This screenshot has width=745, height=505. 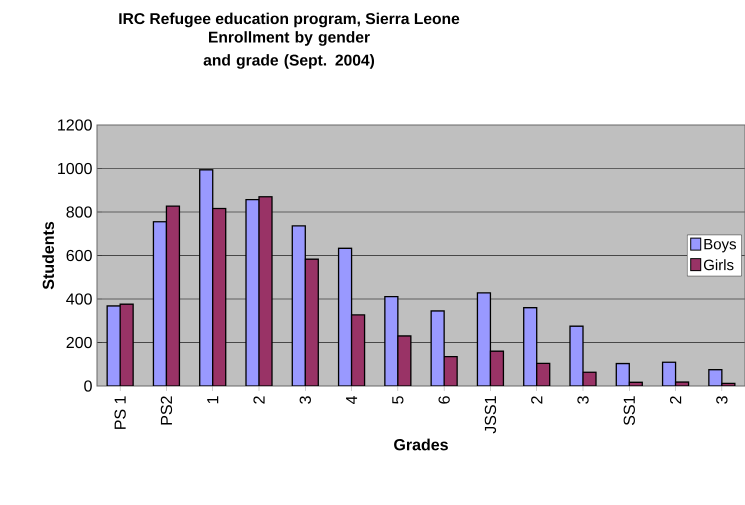 I want to click on legend-label: Girls, so click(x=719, y=264).